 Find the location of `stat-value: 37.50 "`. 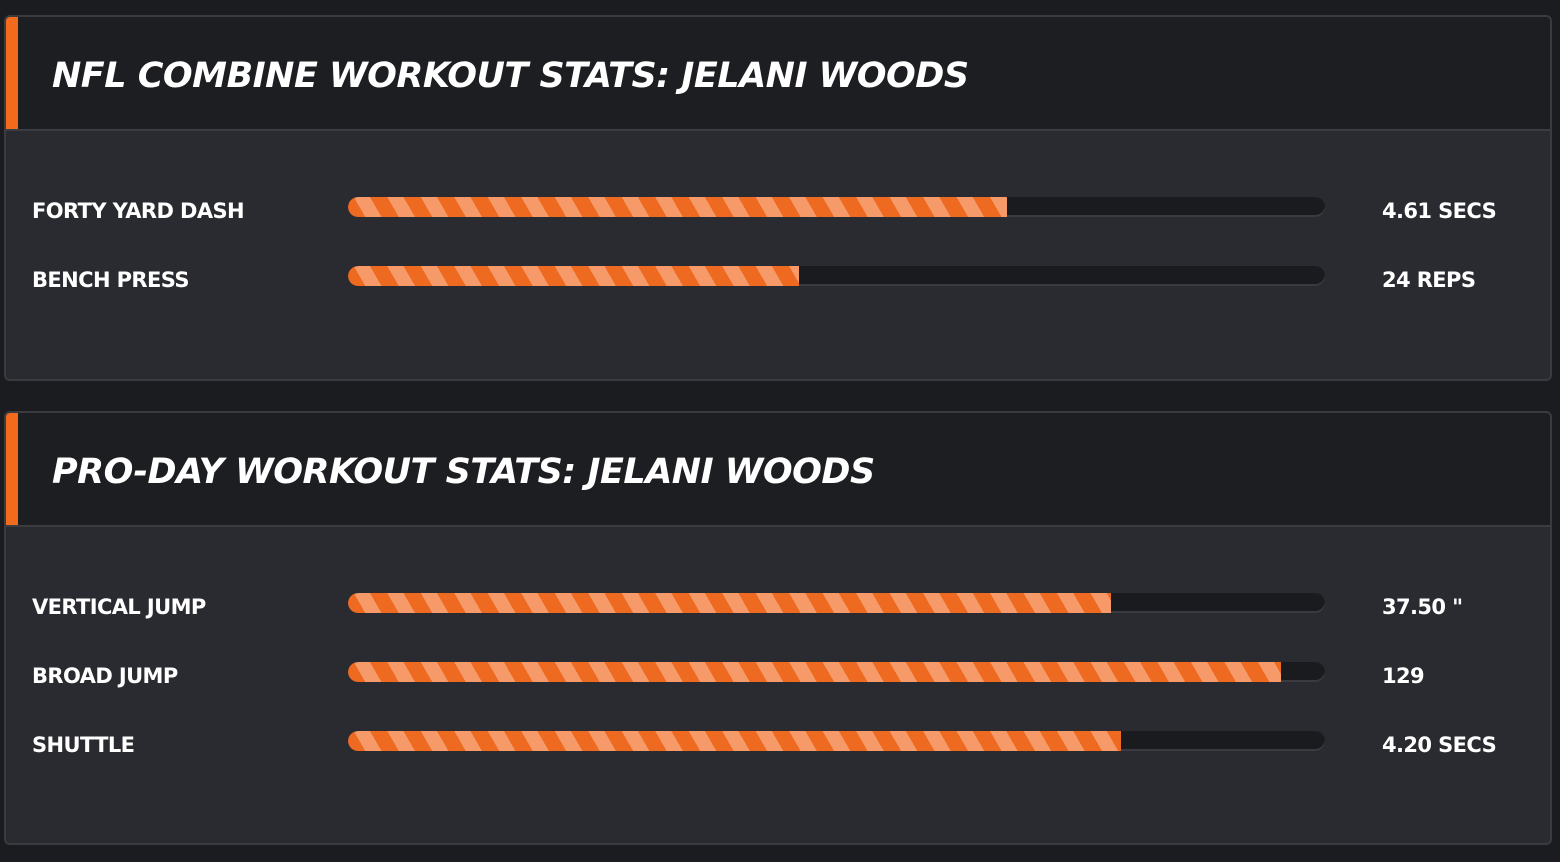

stat-value: 37.50 " is located at coordinates (1422, 607).